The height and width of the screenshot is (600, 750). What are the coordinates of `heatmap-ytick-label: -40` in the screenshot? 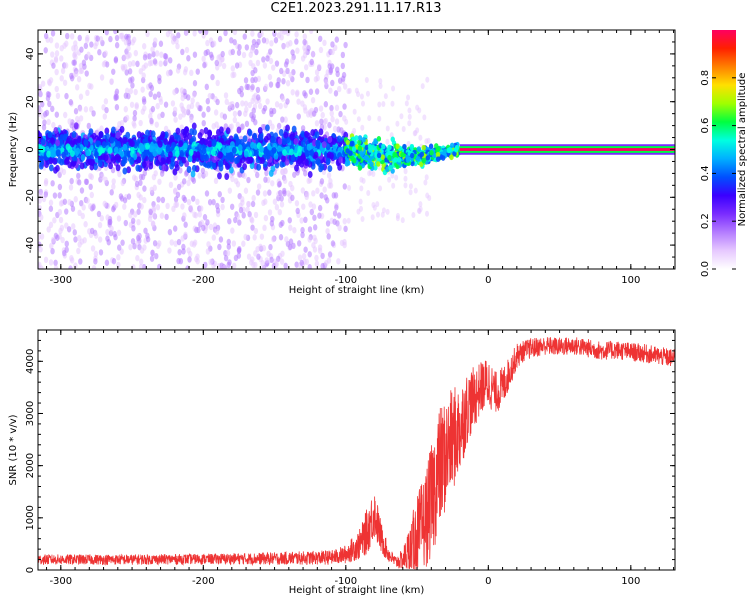 It's located at (30, 245).